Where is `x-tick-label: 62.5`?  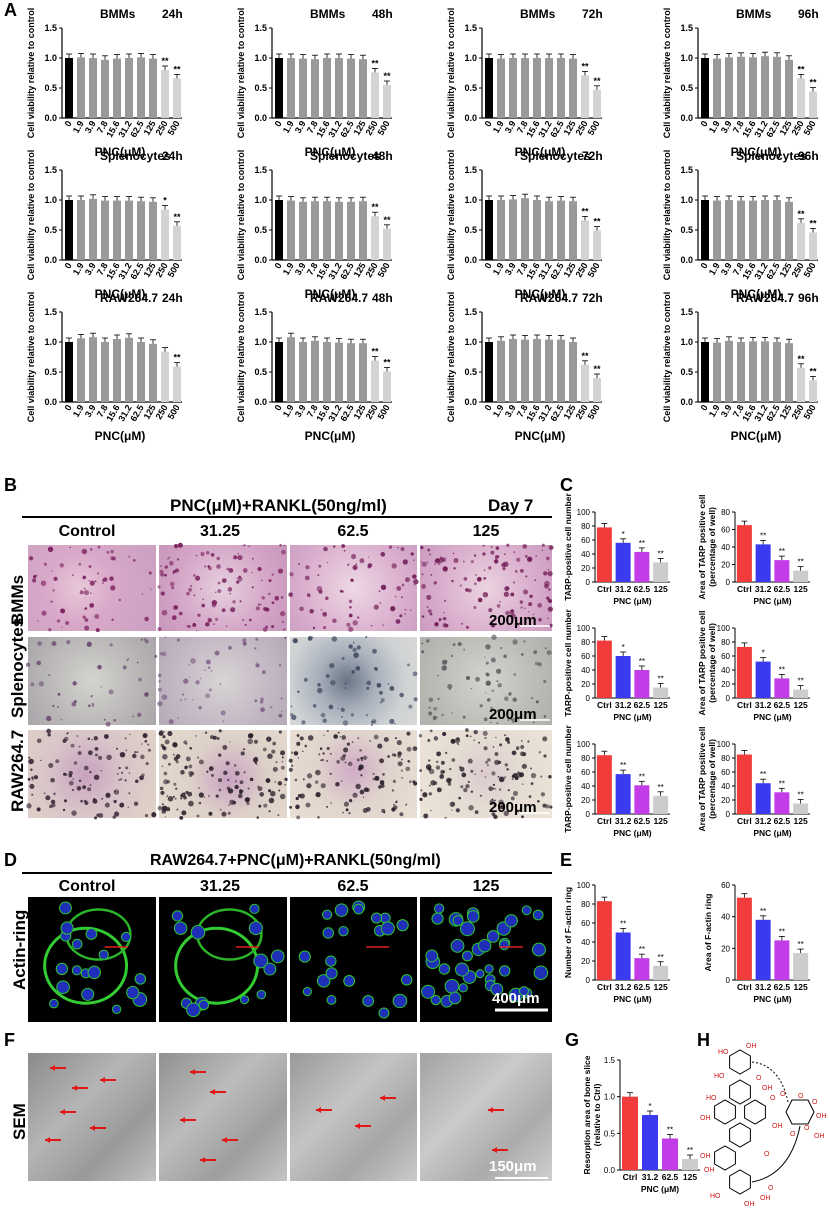 x-tick-label: 62.5 is located at coordinates (642, 705).